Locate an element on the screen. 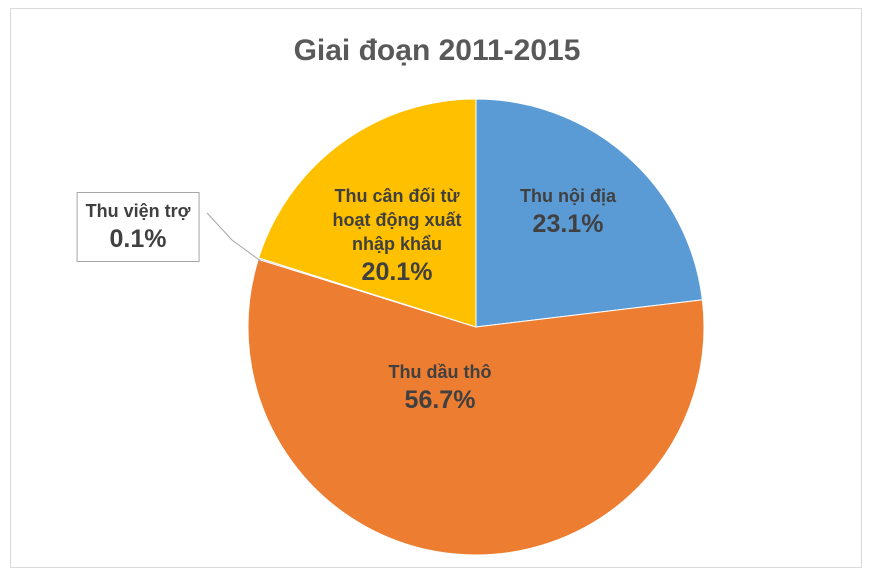  category-label: Thu nội địa is located at coordinates (568, 196).